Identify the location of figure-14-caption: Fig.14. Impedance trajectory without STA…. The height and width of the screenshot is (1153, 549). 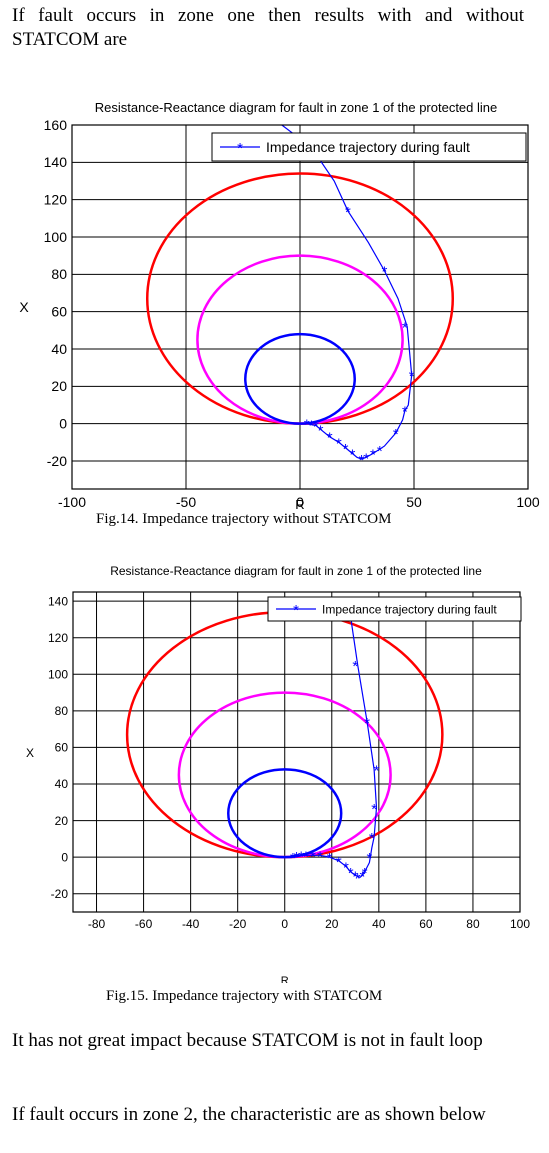
(244, 519).